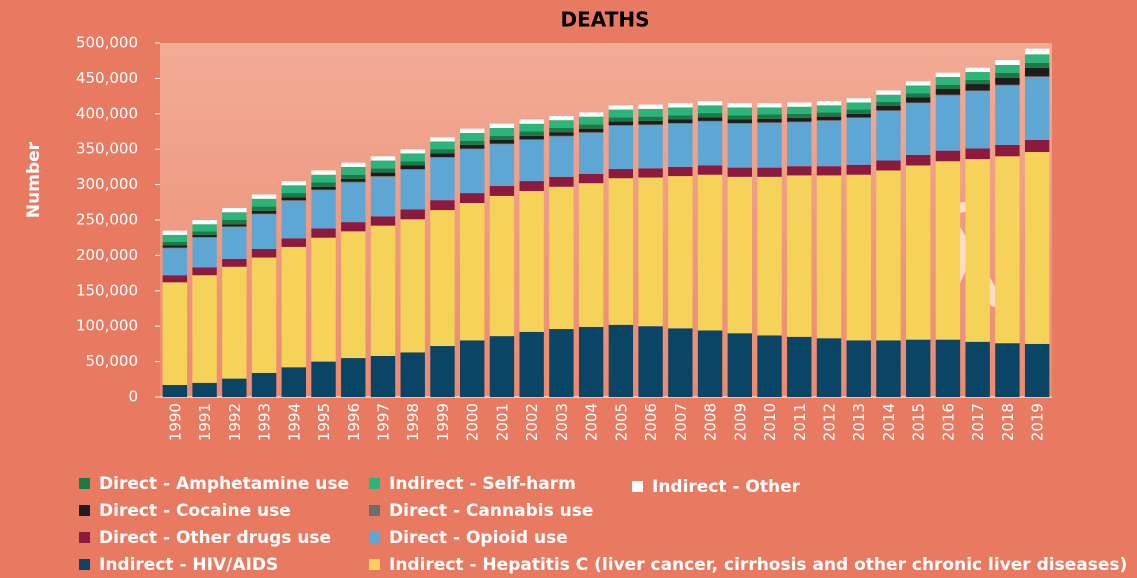 This screenshot has width=1137, height=578. What do you see at coordinates (726, 487) in the screenshot?
I see `legend-label: Indirect - Other` at bounding box center [726, 487].